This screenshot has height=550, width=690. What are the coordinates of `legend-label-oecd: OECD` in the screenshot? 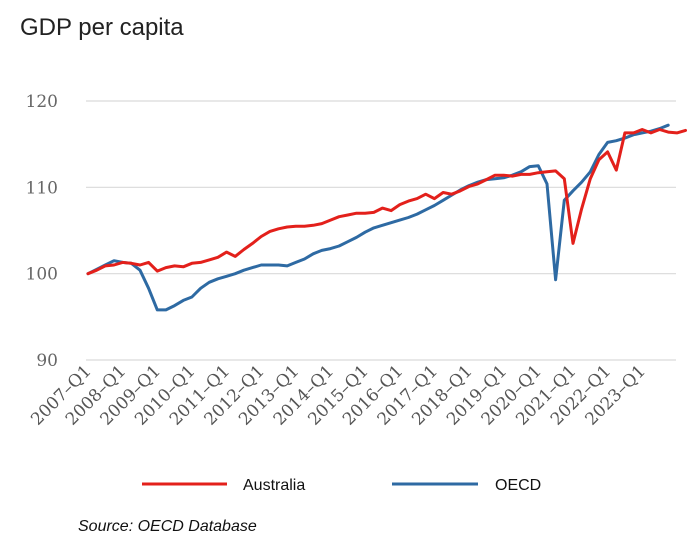 It's located at (518, 485).